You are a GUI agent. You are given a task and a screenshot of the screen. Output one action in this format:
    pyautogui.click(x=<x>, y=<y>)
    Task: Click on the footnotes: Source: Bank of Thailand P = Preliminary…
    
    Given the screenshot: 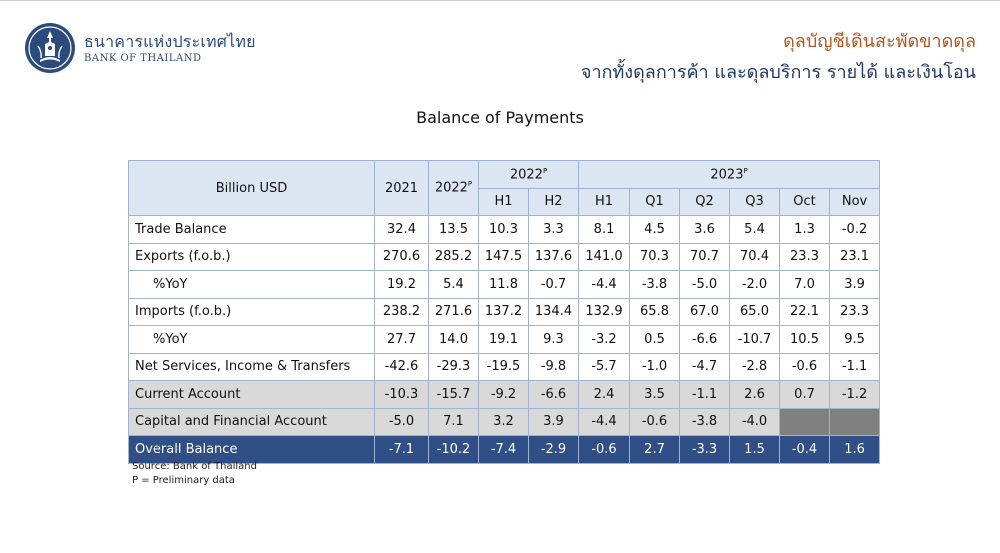 What is the action you would take?
    pyautogui.click(x=194, y=474)
    